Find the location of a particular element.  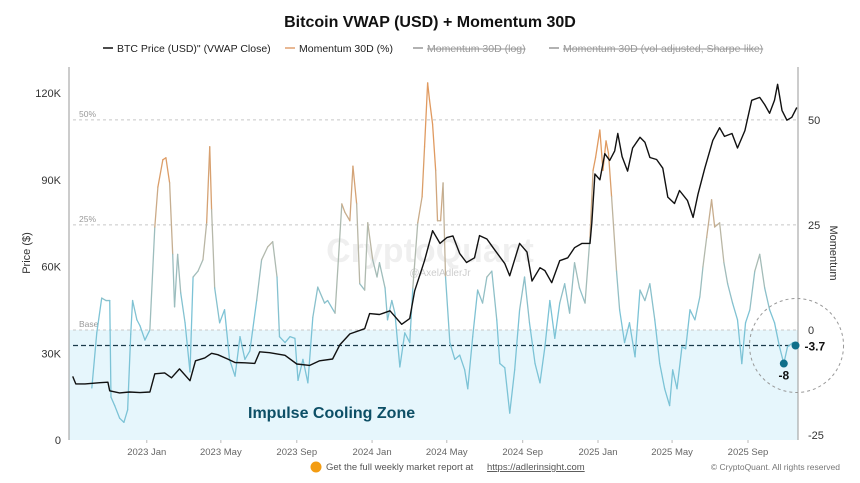

annotations: -3.7 -8 is located at coordinates (797, 345).